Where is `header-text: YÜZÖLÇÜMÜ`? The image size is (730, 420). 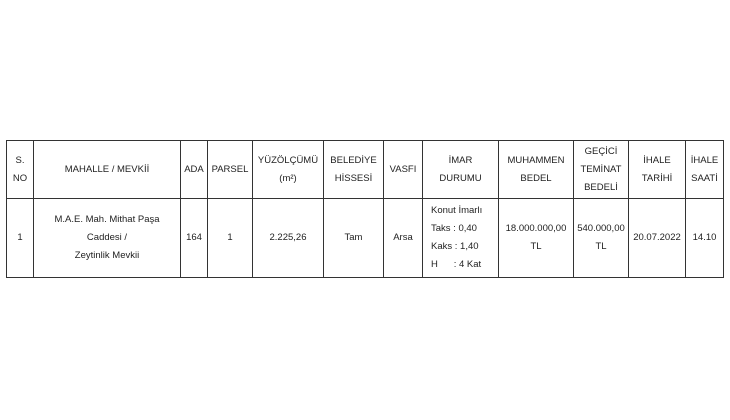
header-text: YÜZÖLÇÜMÜ is located at coordinates (288, 160).